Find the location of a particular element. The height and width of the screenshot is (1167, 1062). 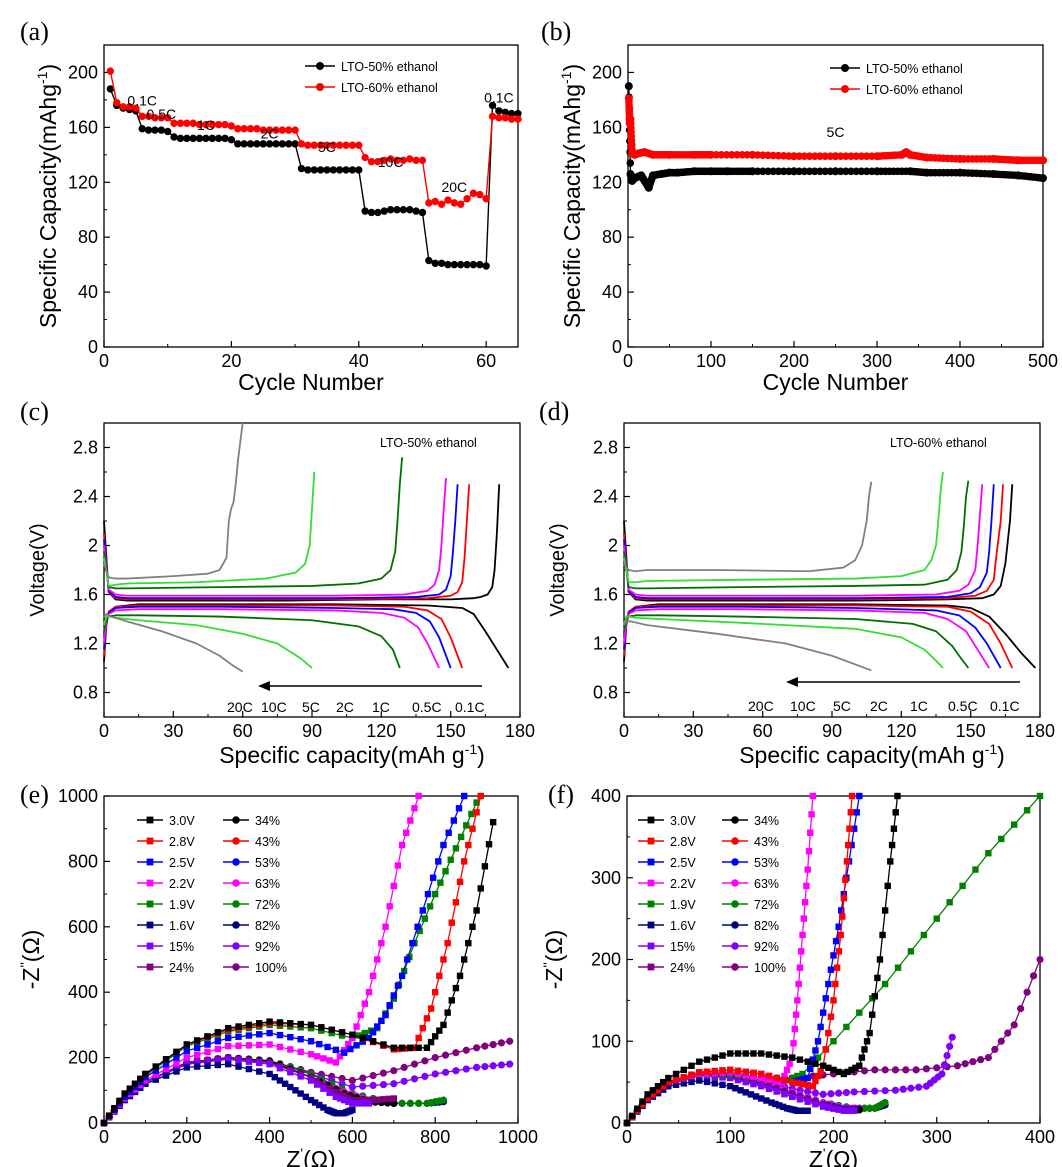

y-axis-label: -Z''(Ω) is located at coordinates (30, 960).